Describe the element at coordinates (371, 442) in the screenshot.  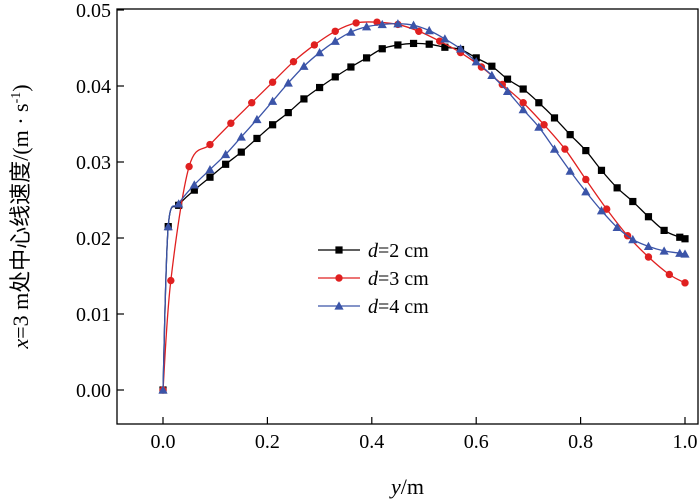
I see `x-tick-label: 0.4` at that location.